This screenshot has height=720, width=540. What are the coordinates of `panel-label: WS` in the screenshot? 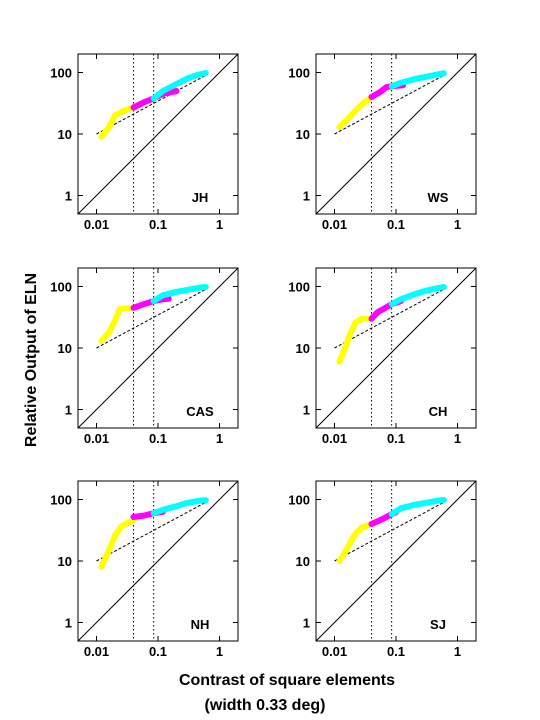 It's located at (438, 197).